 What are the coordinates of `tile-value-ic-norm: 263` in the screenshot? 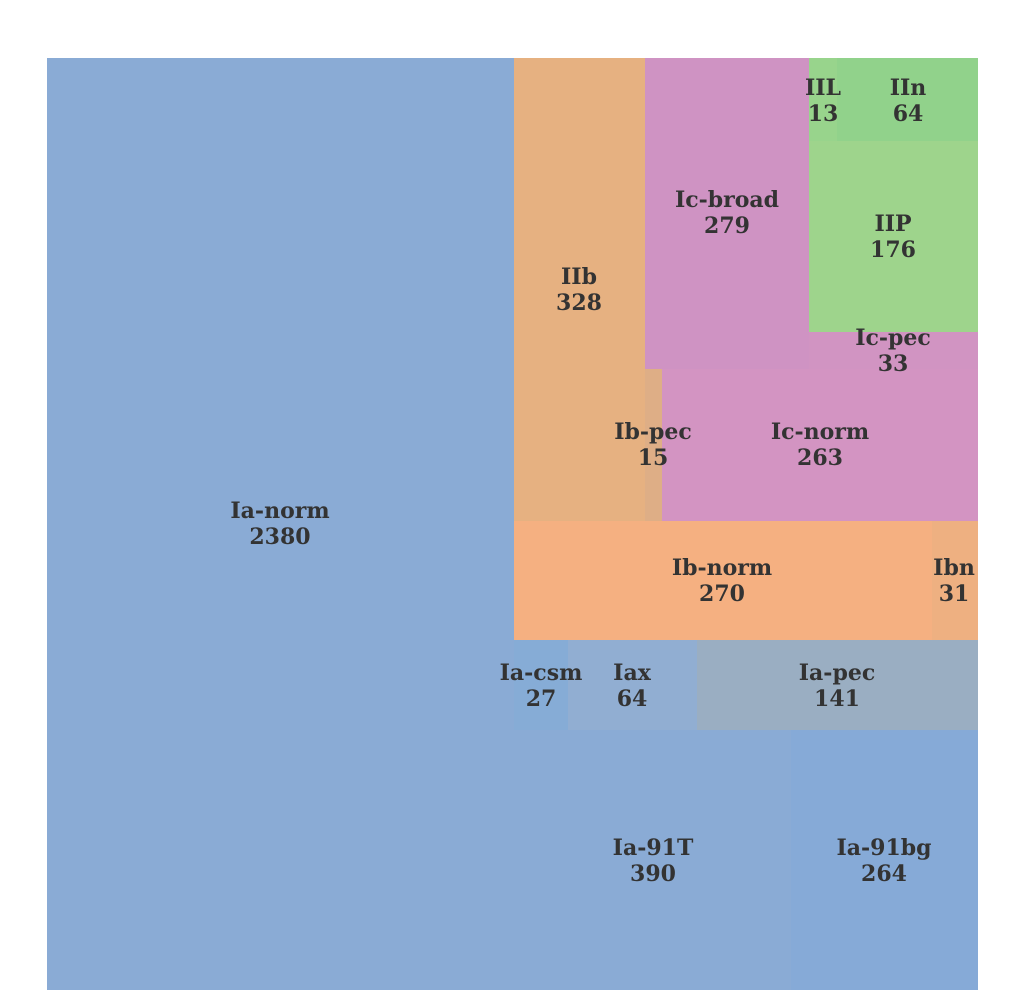 It's located at (820, 458).